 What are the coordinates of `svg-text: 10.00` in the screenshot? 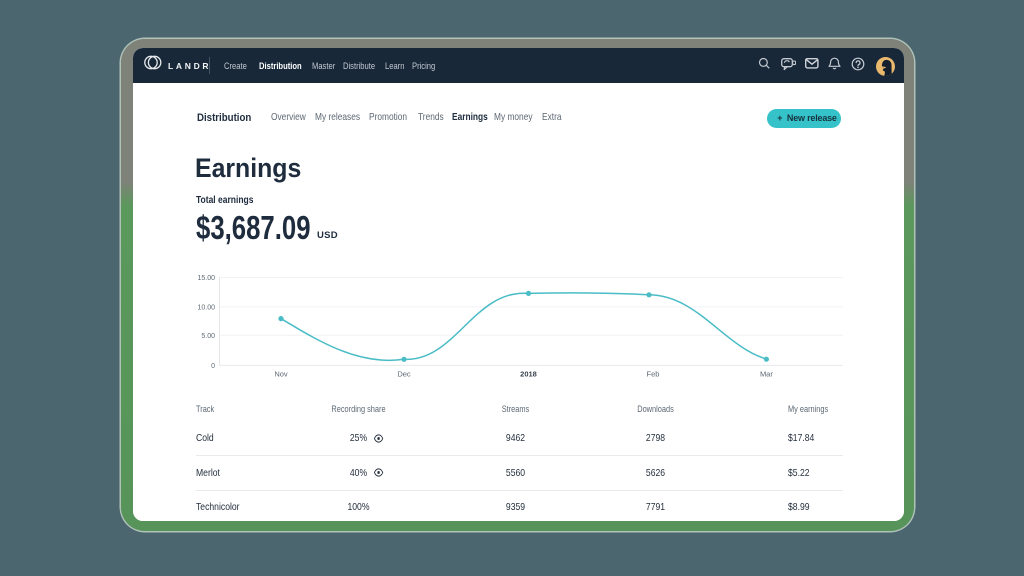 It's located at (206, 307).